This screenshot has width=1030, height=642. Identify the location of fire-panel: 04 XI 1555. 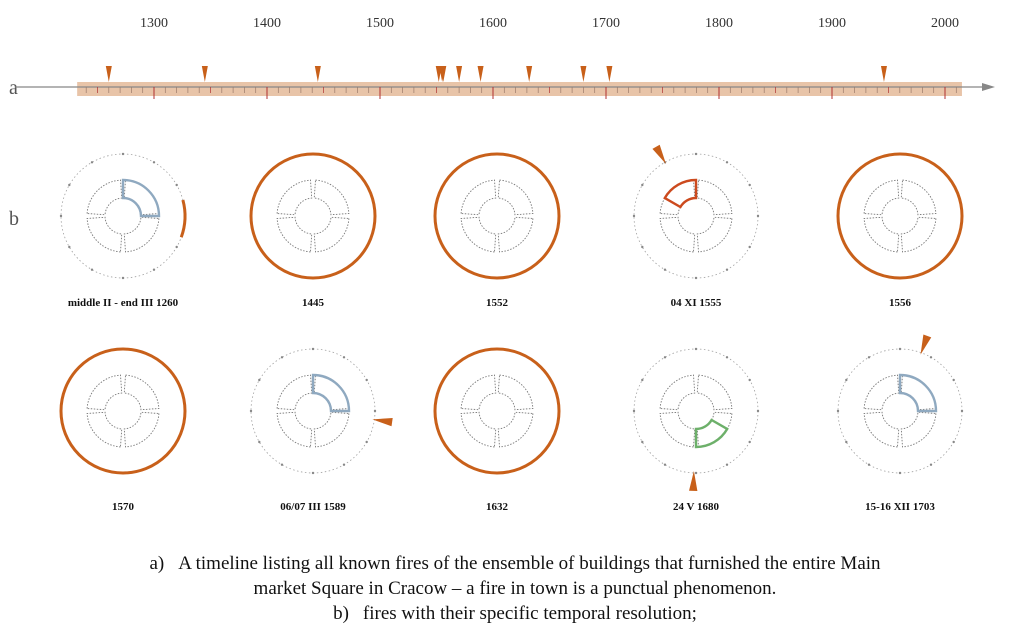
(696, 226).